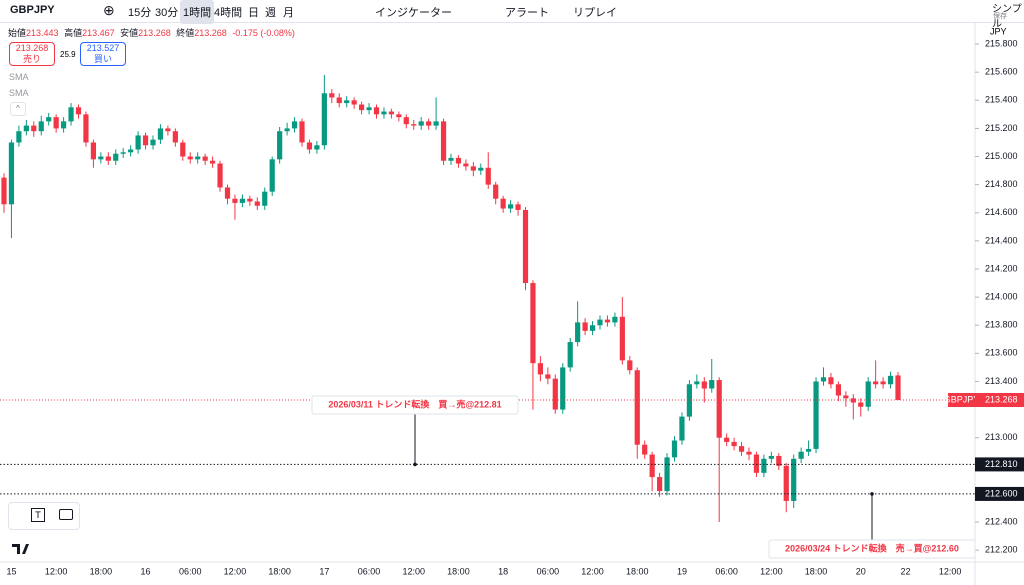 The width and height of the screenshot is (1024, 585). What do you see at coordinates (228, 13) in the screenshot?
I see `interval: 4時間` at bounding box center [228, 13].